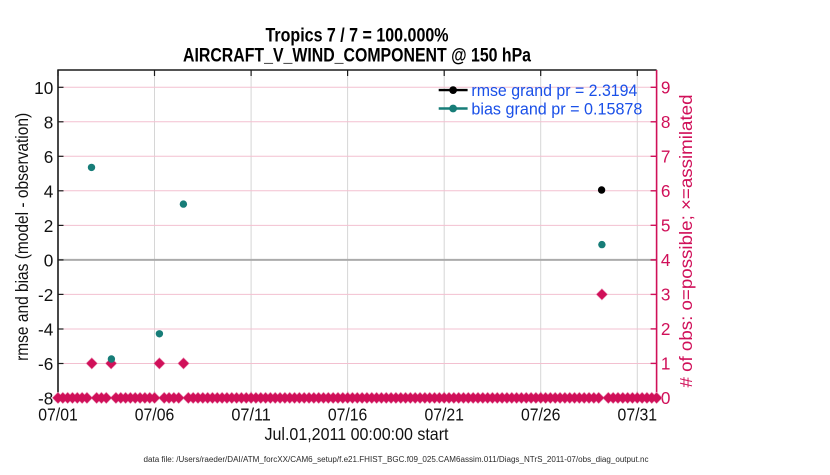 The image size is (830, 475). What do you see at coordinates (556, 110) in the screenshot?
I see `svg-text: bias grand pr = 0.15878` at bounding box center [556, 110].